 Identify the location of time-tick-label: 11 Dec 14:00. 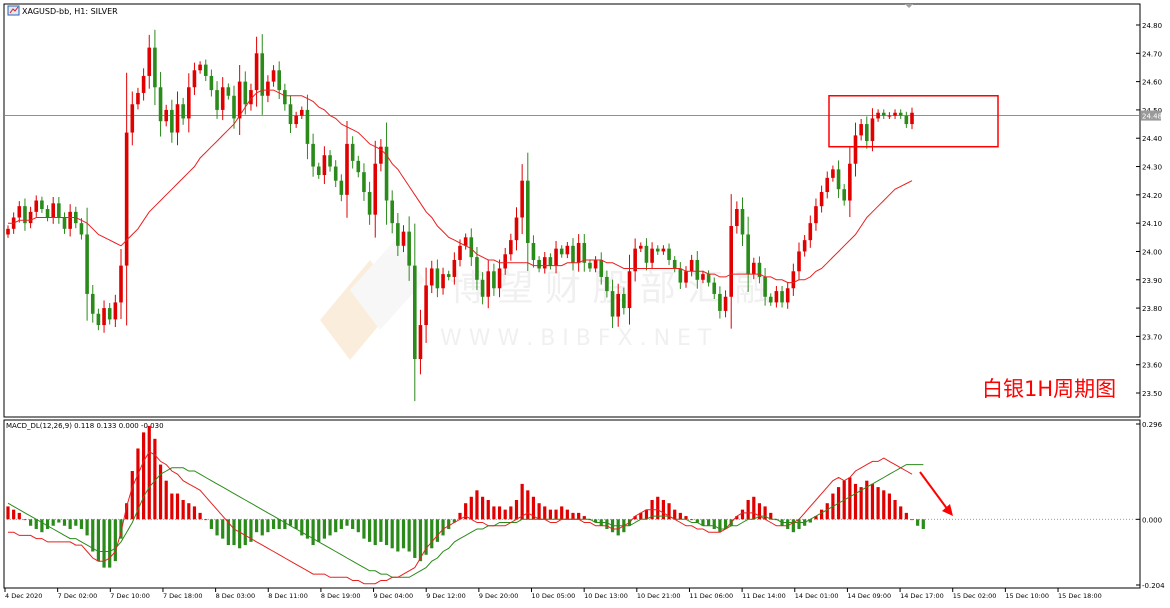
(764, 596).